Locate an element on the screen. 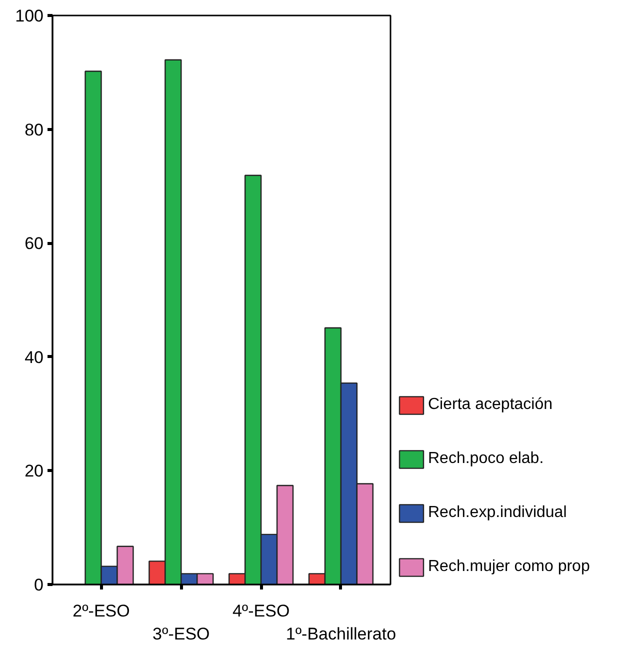 The height and width of the screenshot is (648, 644). y-tick-label: 40 is located at coordinates (34, 357).